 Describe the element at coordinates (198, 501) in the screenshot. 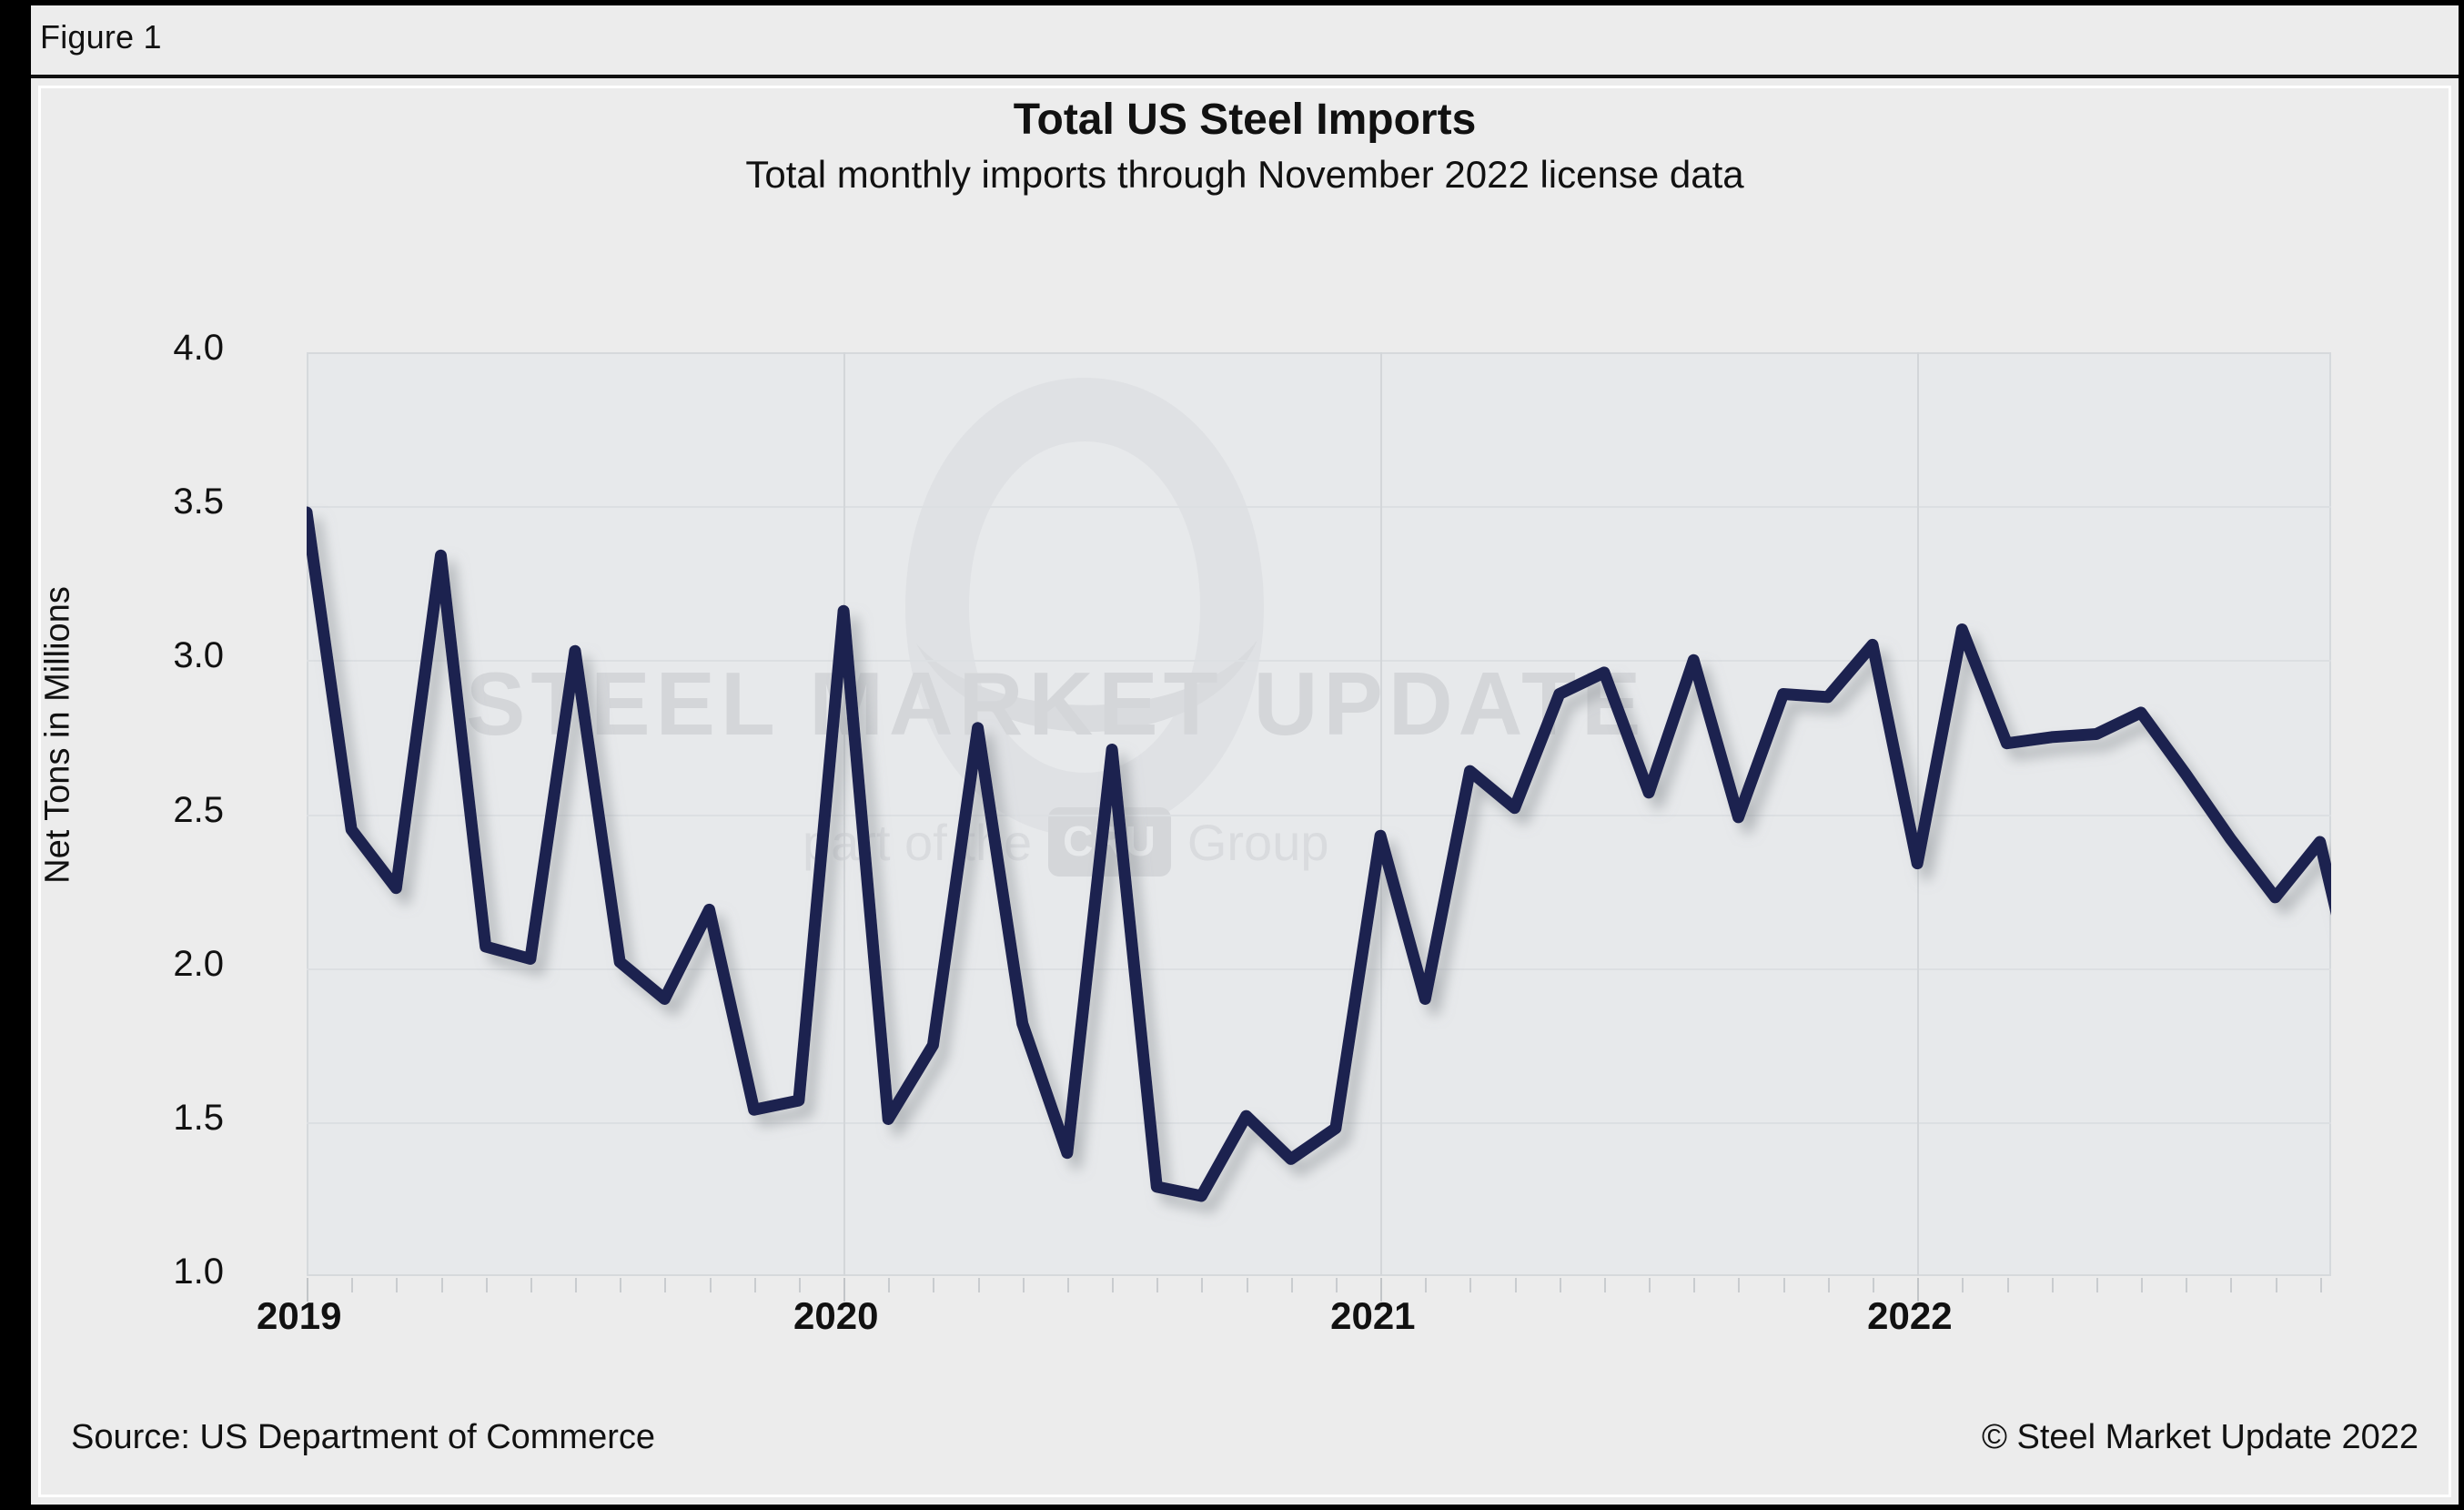

I see `y-axis-tick-label: 3.5` at that location.